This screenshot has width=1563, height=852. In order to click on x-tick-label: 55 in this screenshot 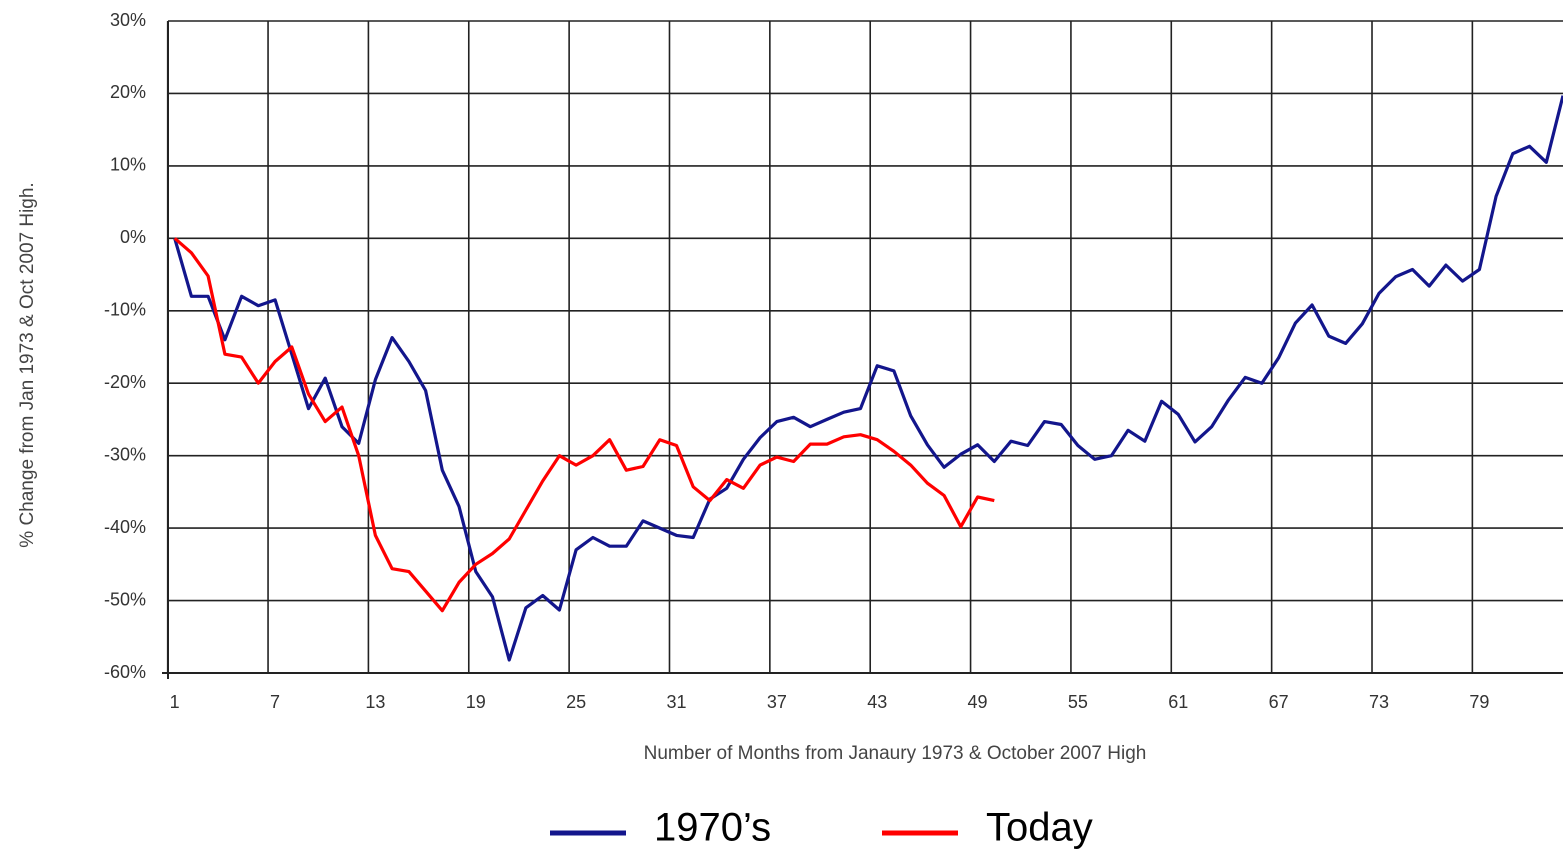, I will do `click(1078, 702)`.